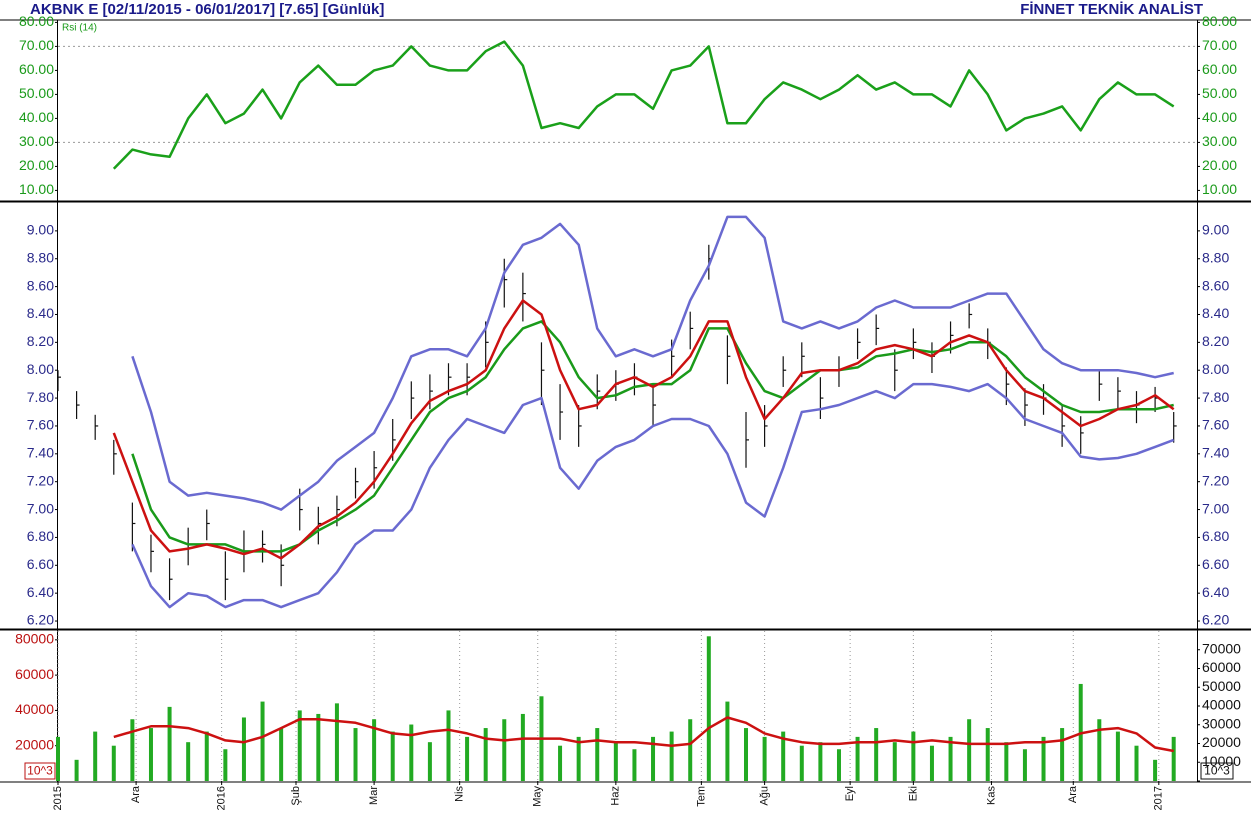 This screenshot has height=822, width=1251. Describe the element at coordinates (296, 796) in the screenshot. I see `x-tick-label: Şub` at that location.